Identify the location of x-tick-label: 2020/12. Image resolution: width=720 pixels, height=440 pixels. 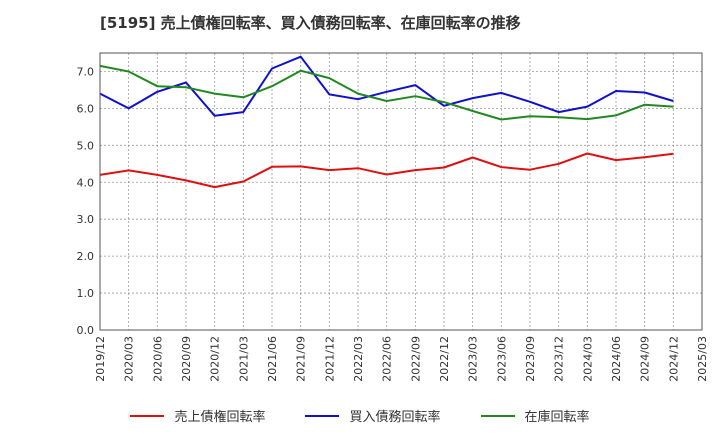
(215, 359).